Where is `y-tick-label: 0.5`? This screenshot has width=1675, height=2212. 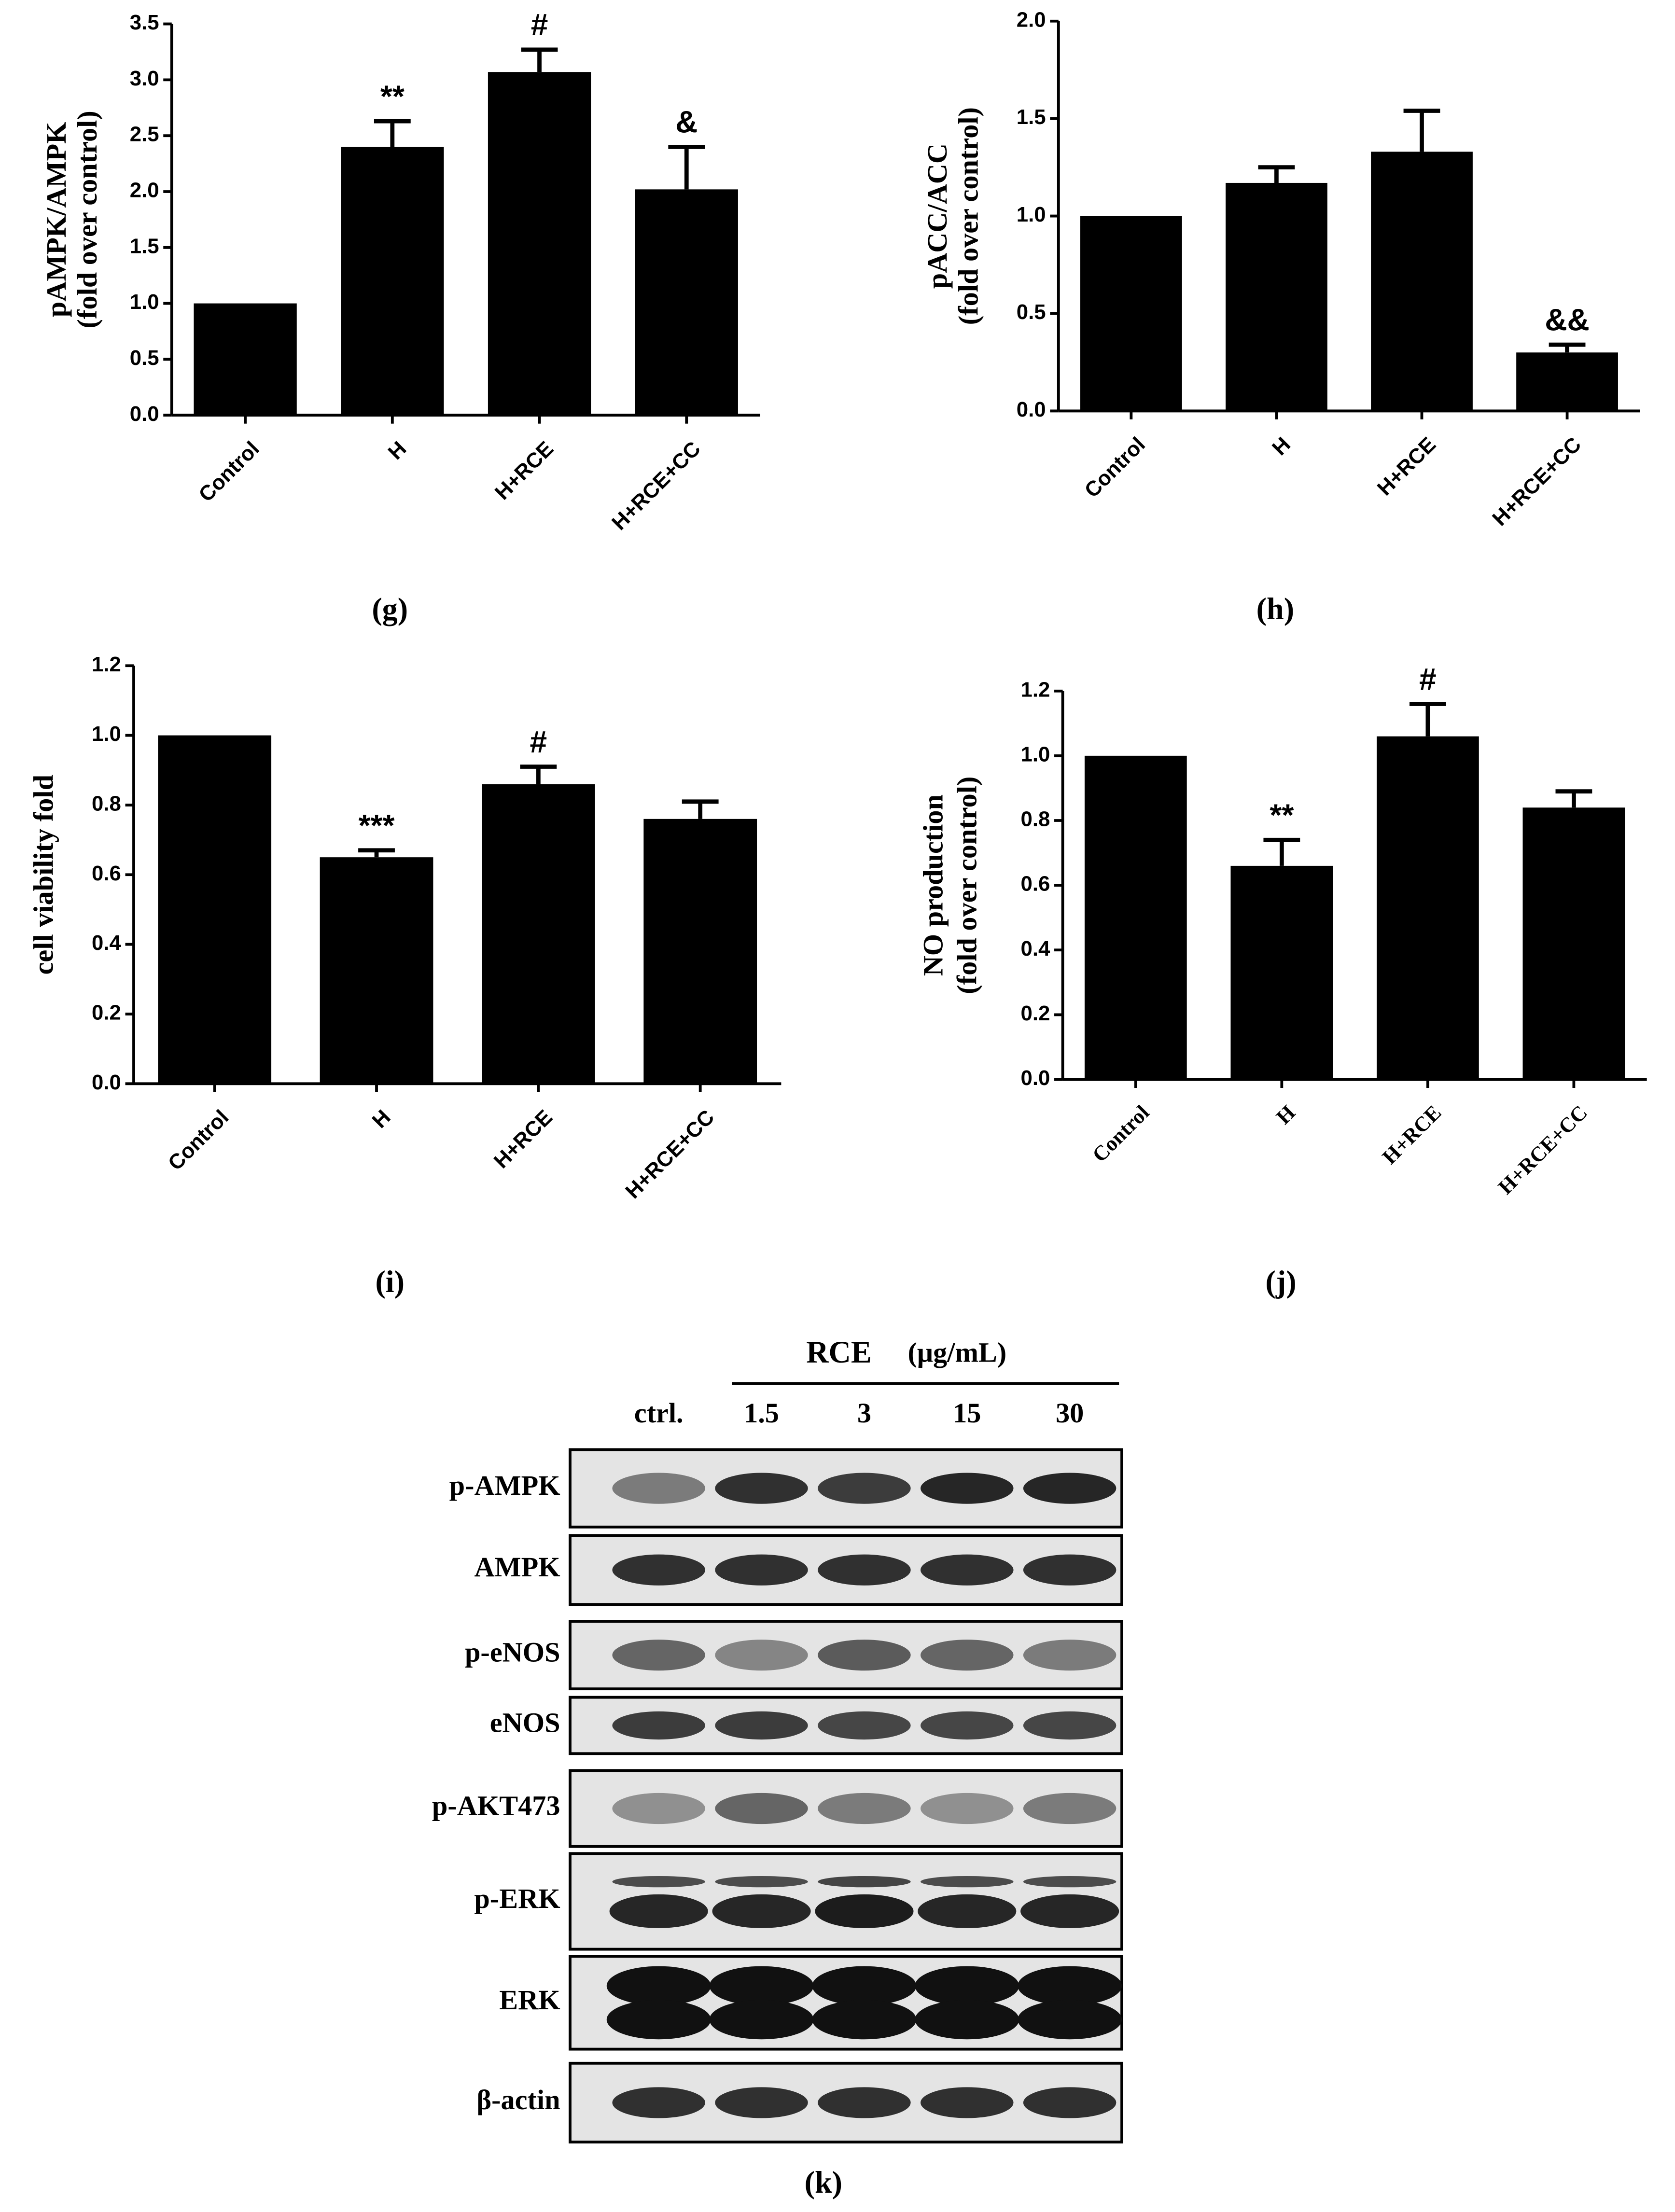
y-tick-label: 0.5 is located at coordinates (1031, 312).